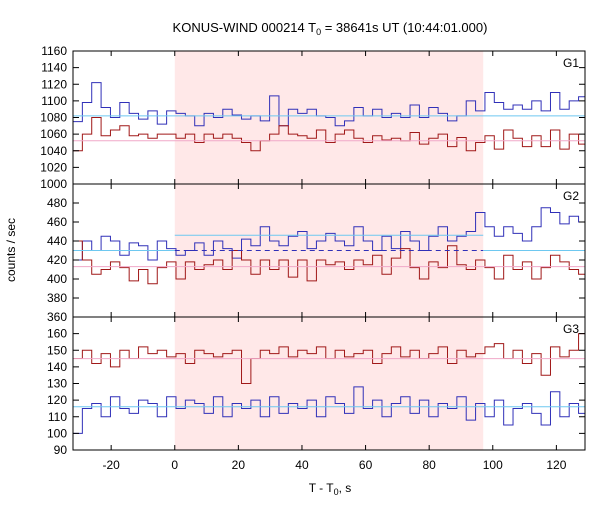  I want to click on y-tick-label: 90, so click(61, 450).